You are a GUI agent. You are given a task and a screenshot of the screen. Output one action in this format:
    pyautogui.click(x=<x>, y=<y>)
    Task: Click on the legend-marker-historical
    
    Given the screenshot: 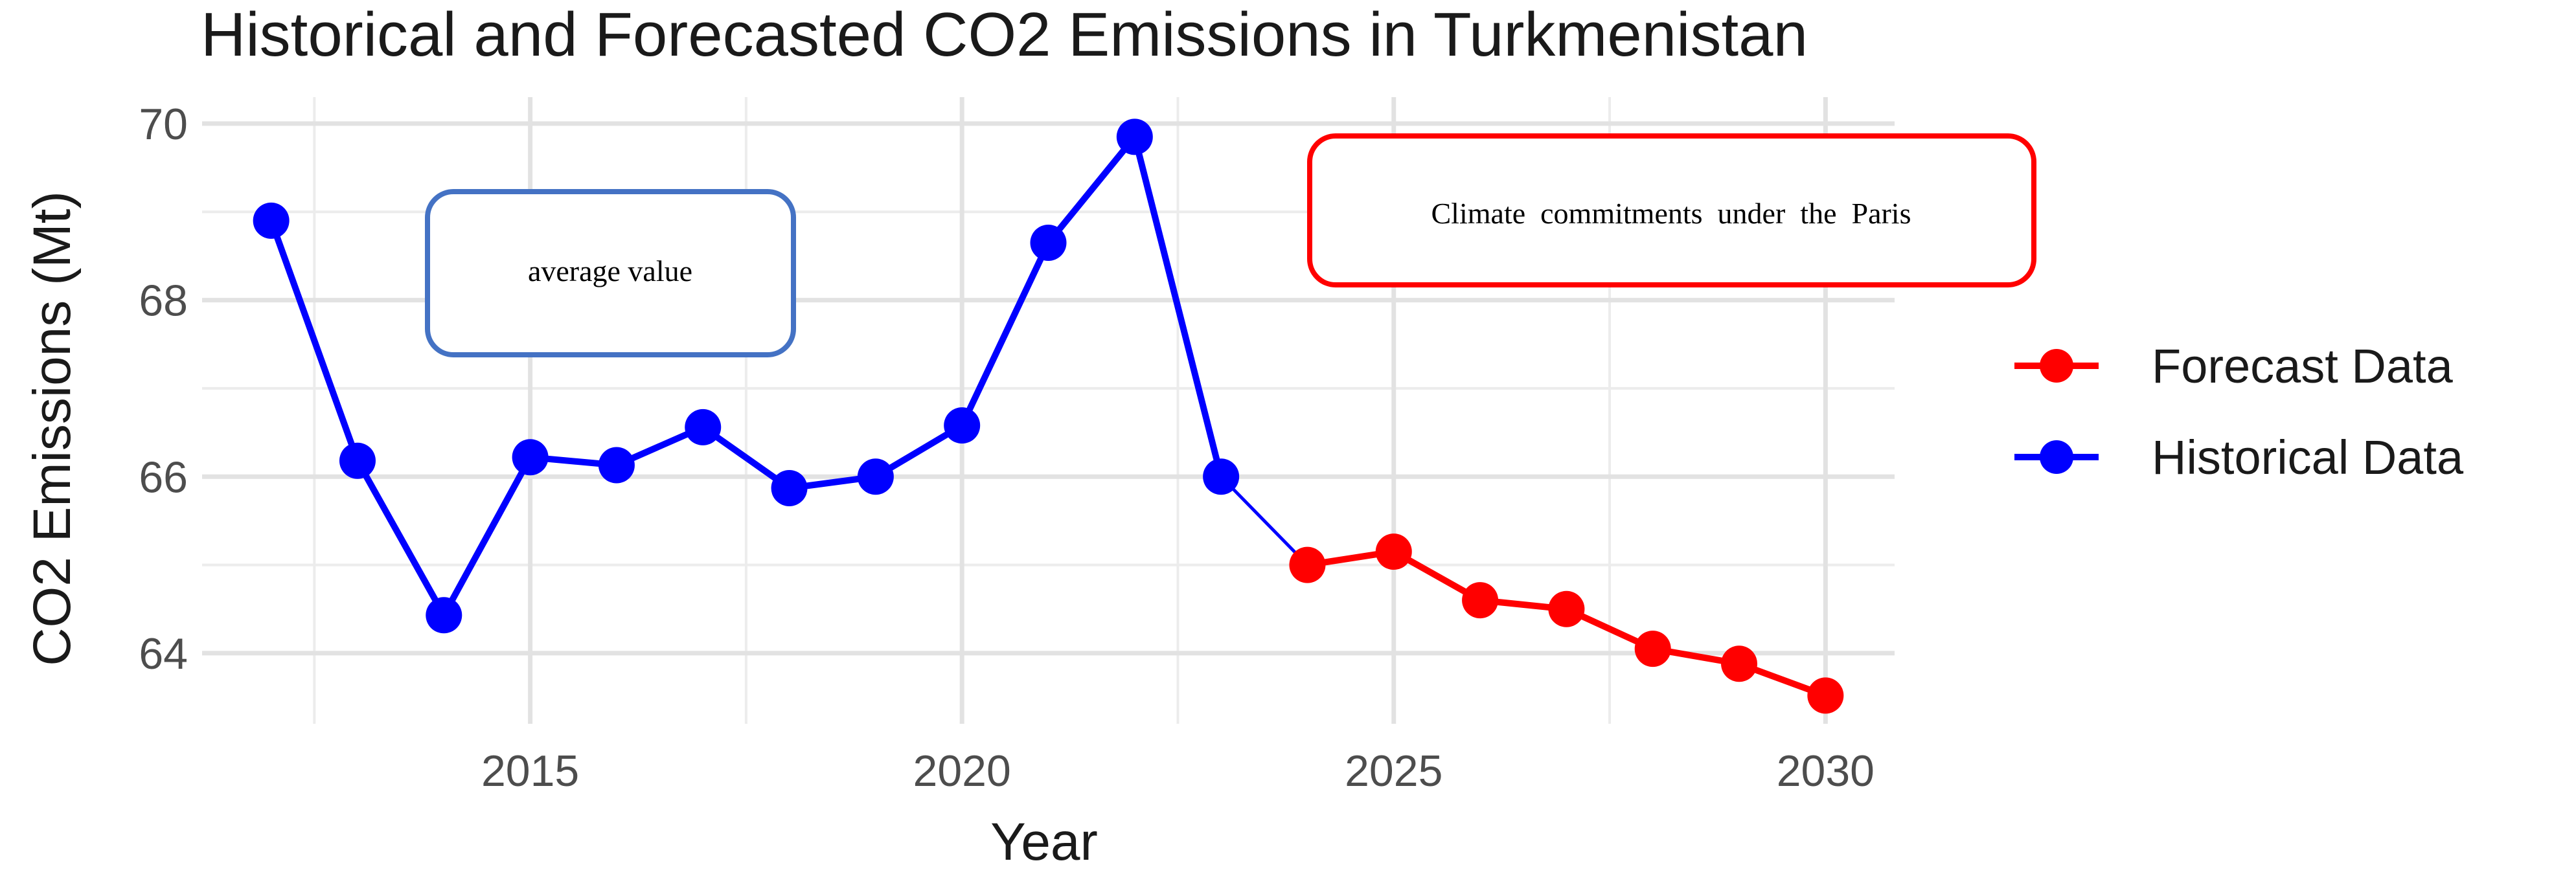 What is the action you would take?
    pyautogui.click(x=2056, y=457)
    